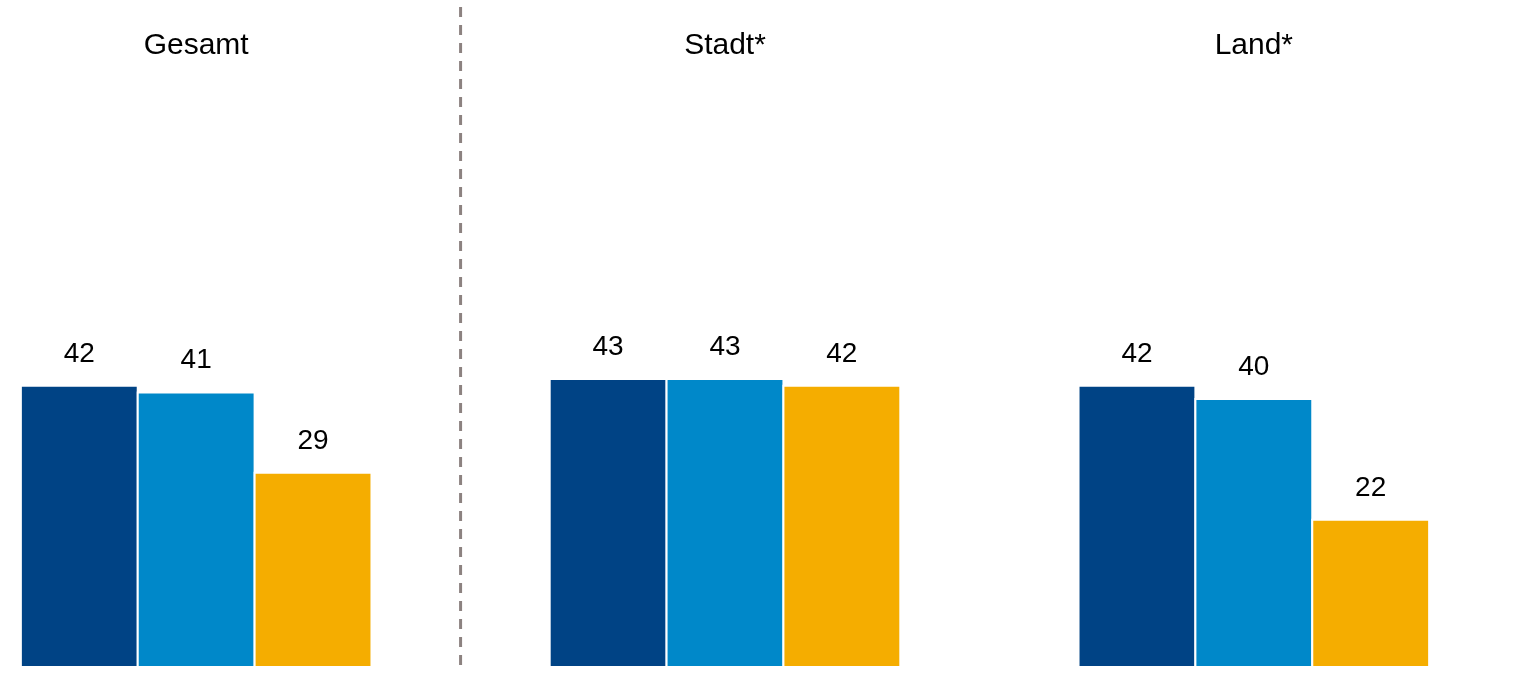 This screenshot has width=1526, height=690. I want to click on data-label: 41, so click(196, 359).